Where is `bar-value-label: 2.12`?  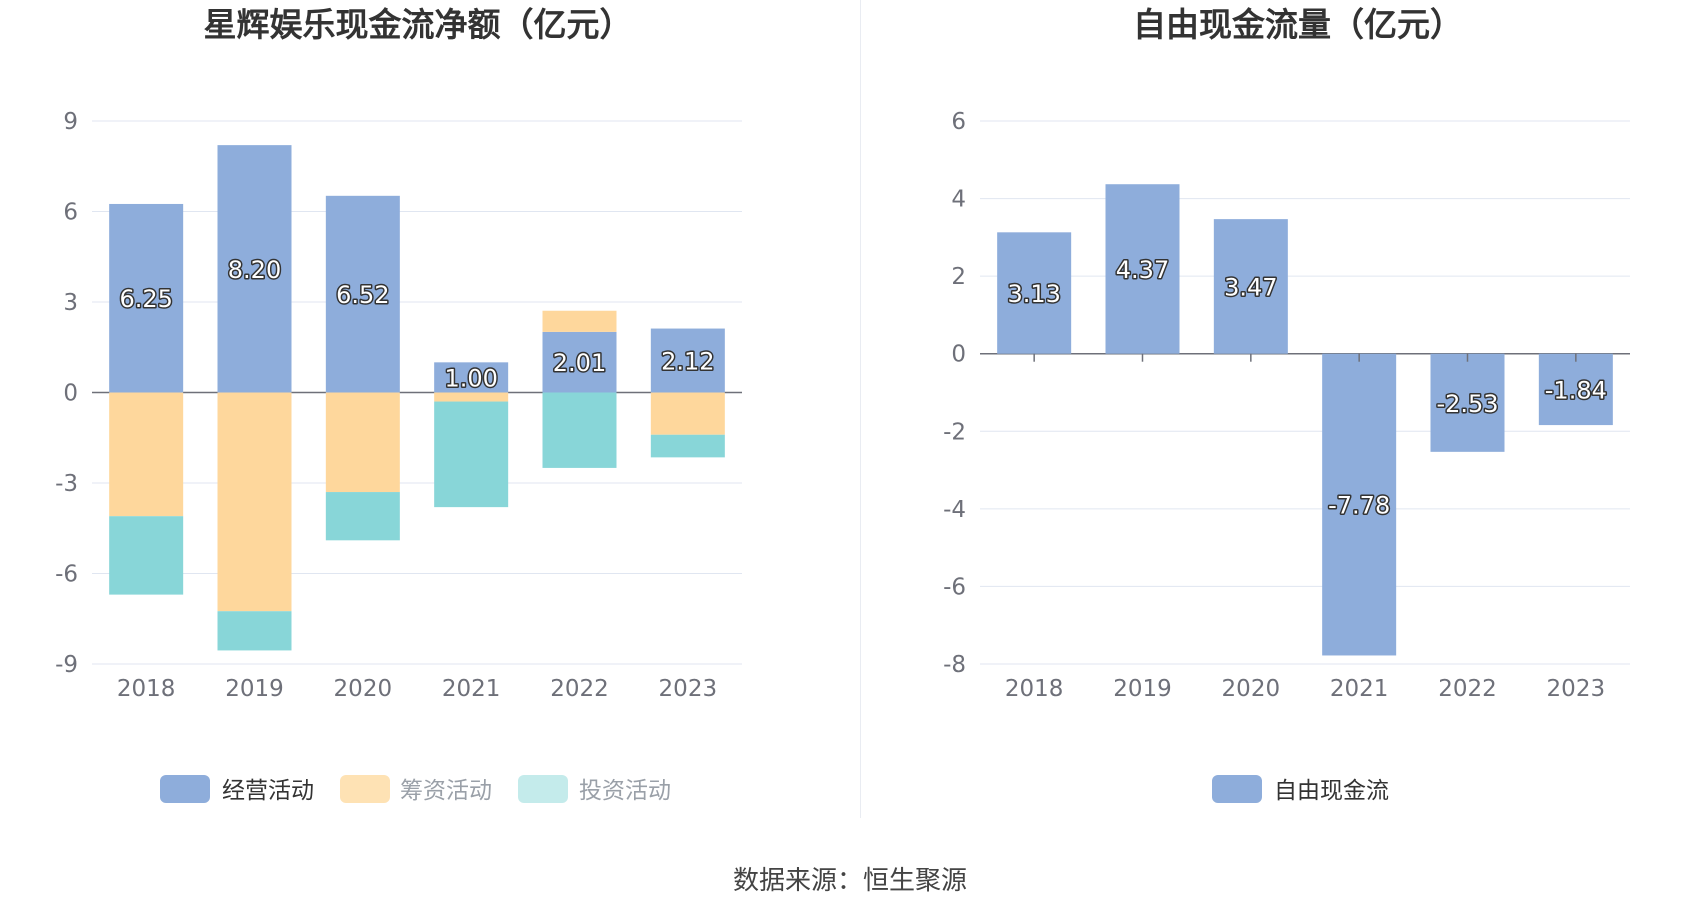
bar-value-label: 2.12 is located at coordinates (687, 362).